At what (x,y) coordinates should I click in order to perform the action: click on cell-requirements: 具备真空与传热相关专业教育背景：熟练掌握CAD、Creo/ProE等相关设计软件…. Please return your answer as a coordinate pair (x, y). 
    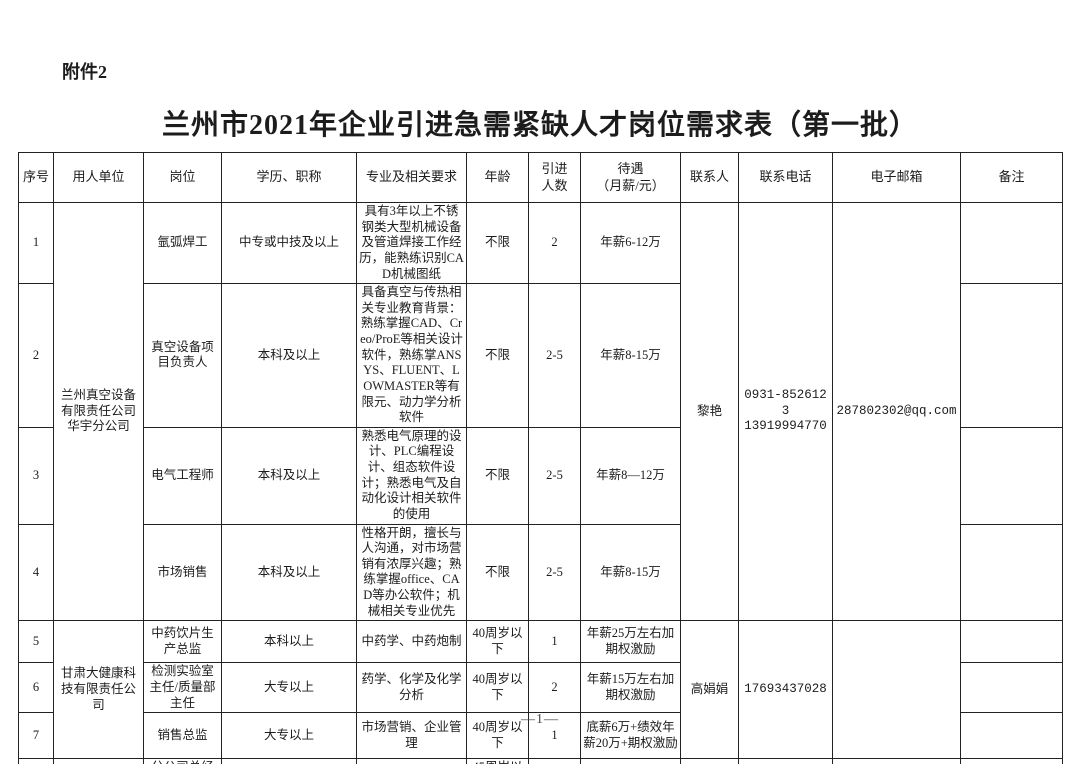
    Looking at the image, I should click on (411, 355).